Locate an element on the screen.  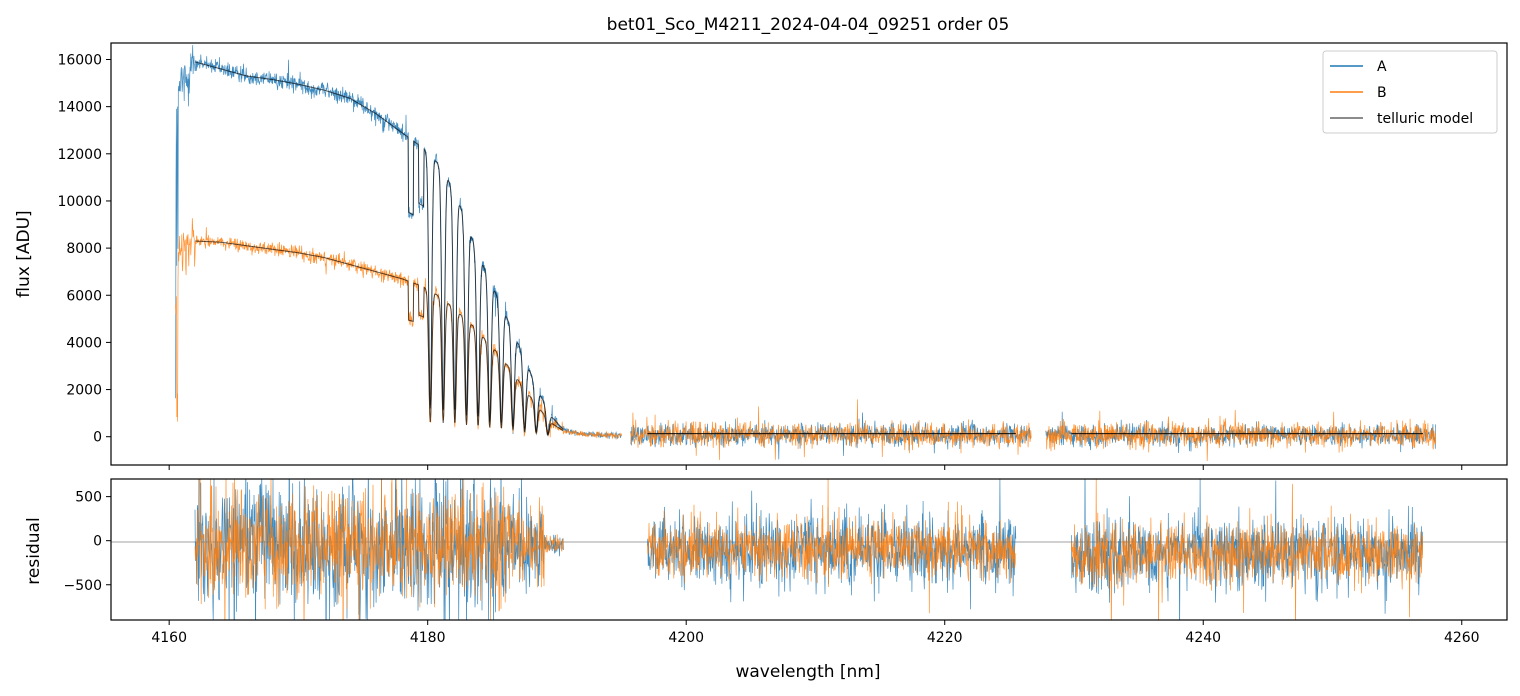
residual-x-tick-label: 4260 is located at coordinates (1462, 638).